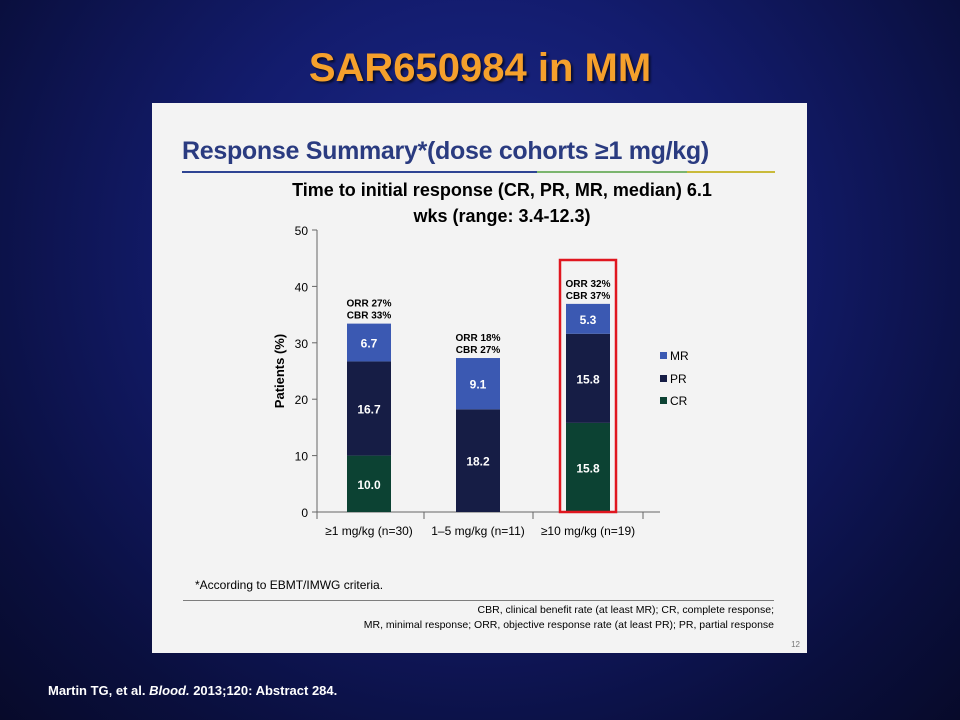 Image resolution: width=960 pixels, height=720 pixels. I want to click on legend-swatch-pr, so click(663, 378).